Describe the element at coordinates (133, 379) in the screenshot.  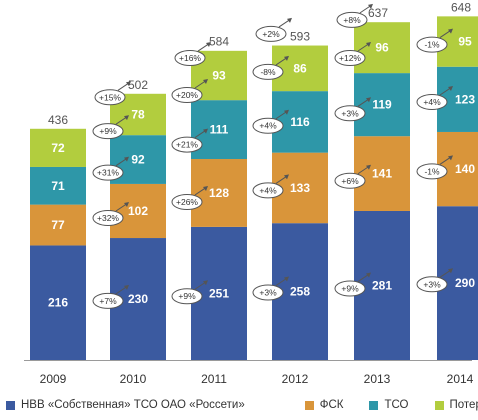
I see `x-tick-label-2010: 2010` at that location.